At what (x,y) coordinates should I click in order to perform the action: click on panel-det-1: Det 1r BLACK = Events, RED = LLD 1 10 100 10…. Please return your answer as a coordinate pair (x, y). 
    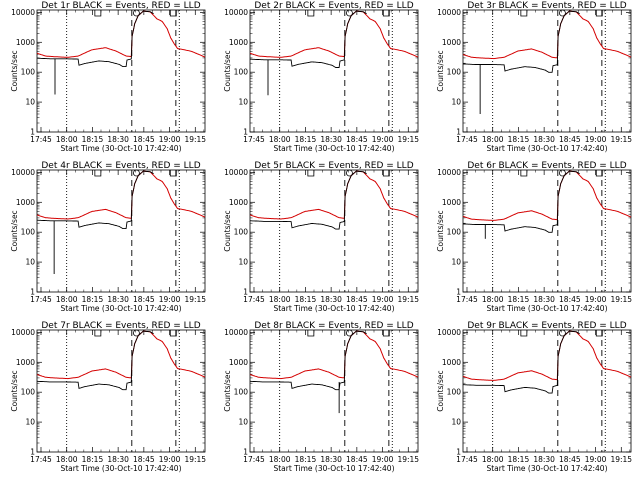
    Looking at the image, I should click on (108, 77).